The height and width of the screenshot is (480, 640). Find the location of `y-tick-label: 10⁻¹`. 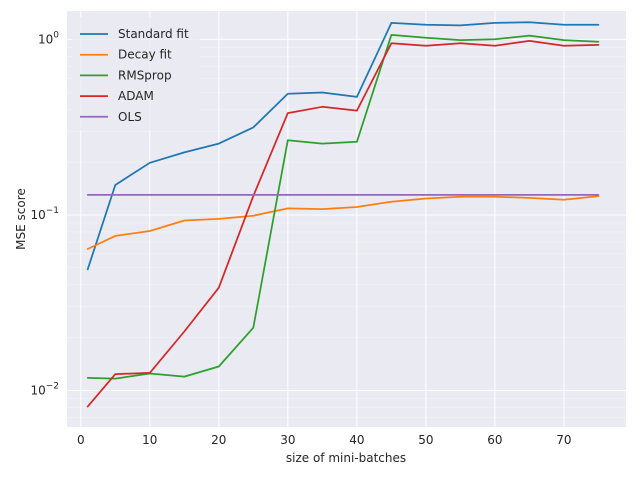

y-tick-label: 10⁻¹ is located at coordinates (44, 214).